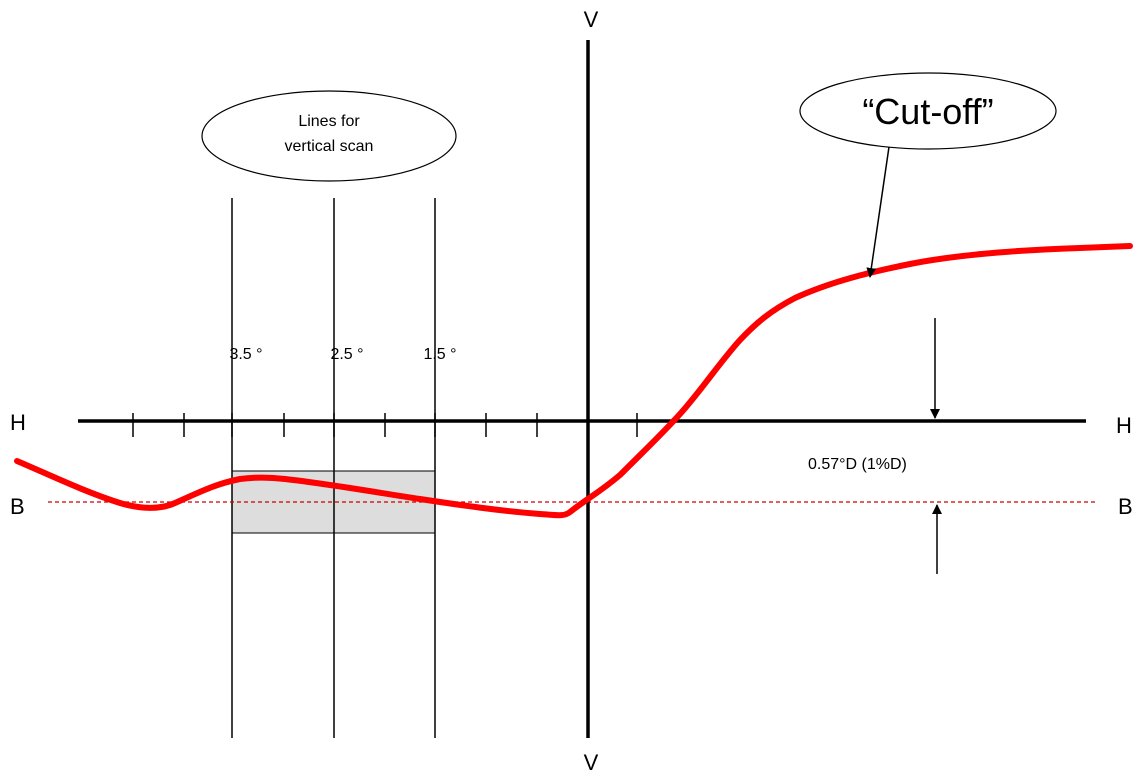  I want to click on cutoff-callout-text: “Cut-off”, so click(927, 111).